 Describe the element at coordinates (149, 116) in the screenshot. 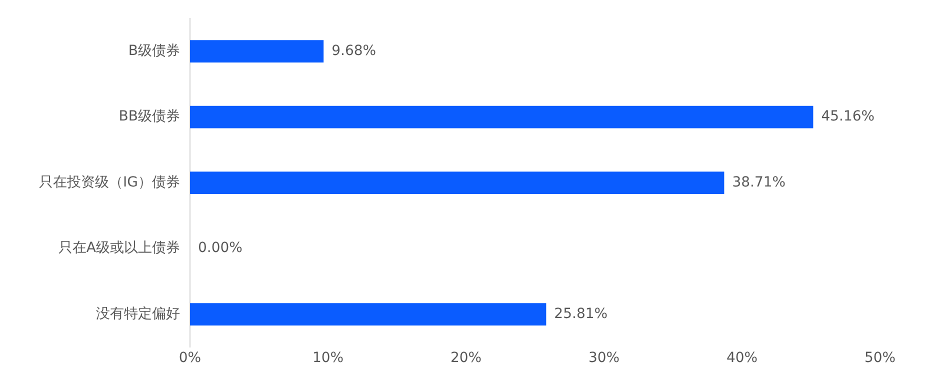

I see `y-tick-label: BB级债券` at that location.